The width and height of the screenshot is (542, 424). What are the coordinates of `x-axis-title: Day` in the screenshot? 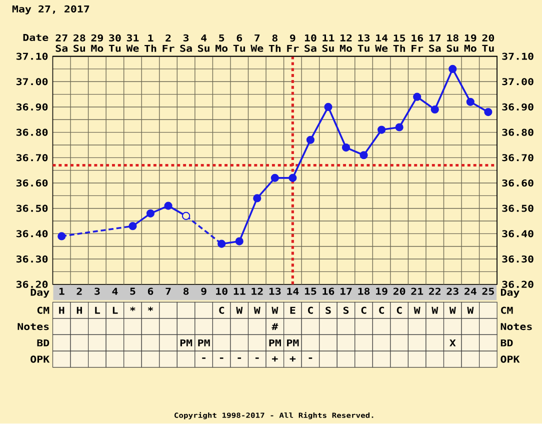 It's located at (40, 293).